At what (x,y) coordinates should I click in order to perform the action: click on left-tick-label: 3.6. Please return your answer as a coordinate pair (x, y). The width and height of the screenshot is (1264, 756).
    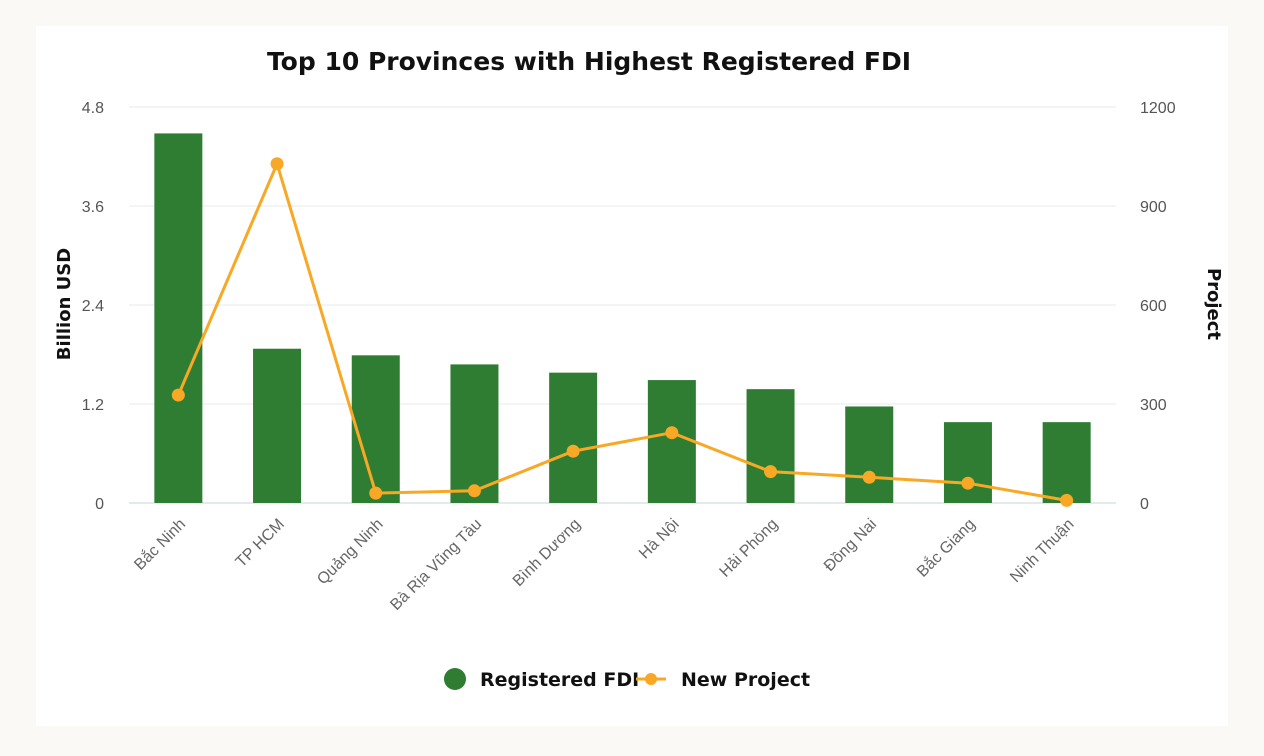
    Looking at the image, I should click on (93, 207).